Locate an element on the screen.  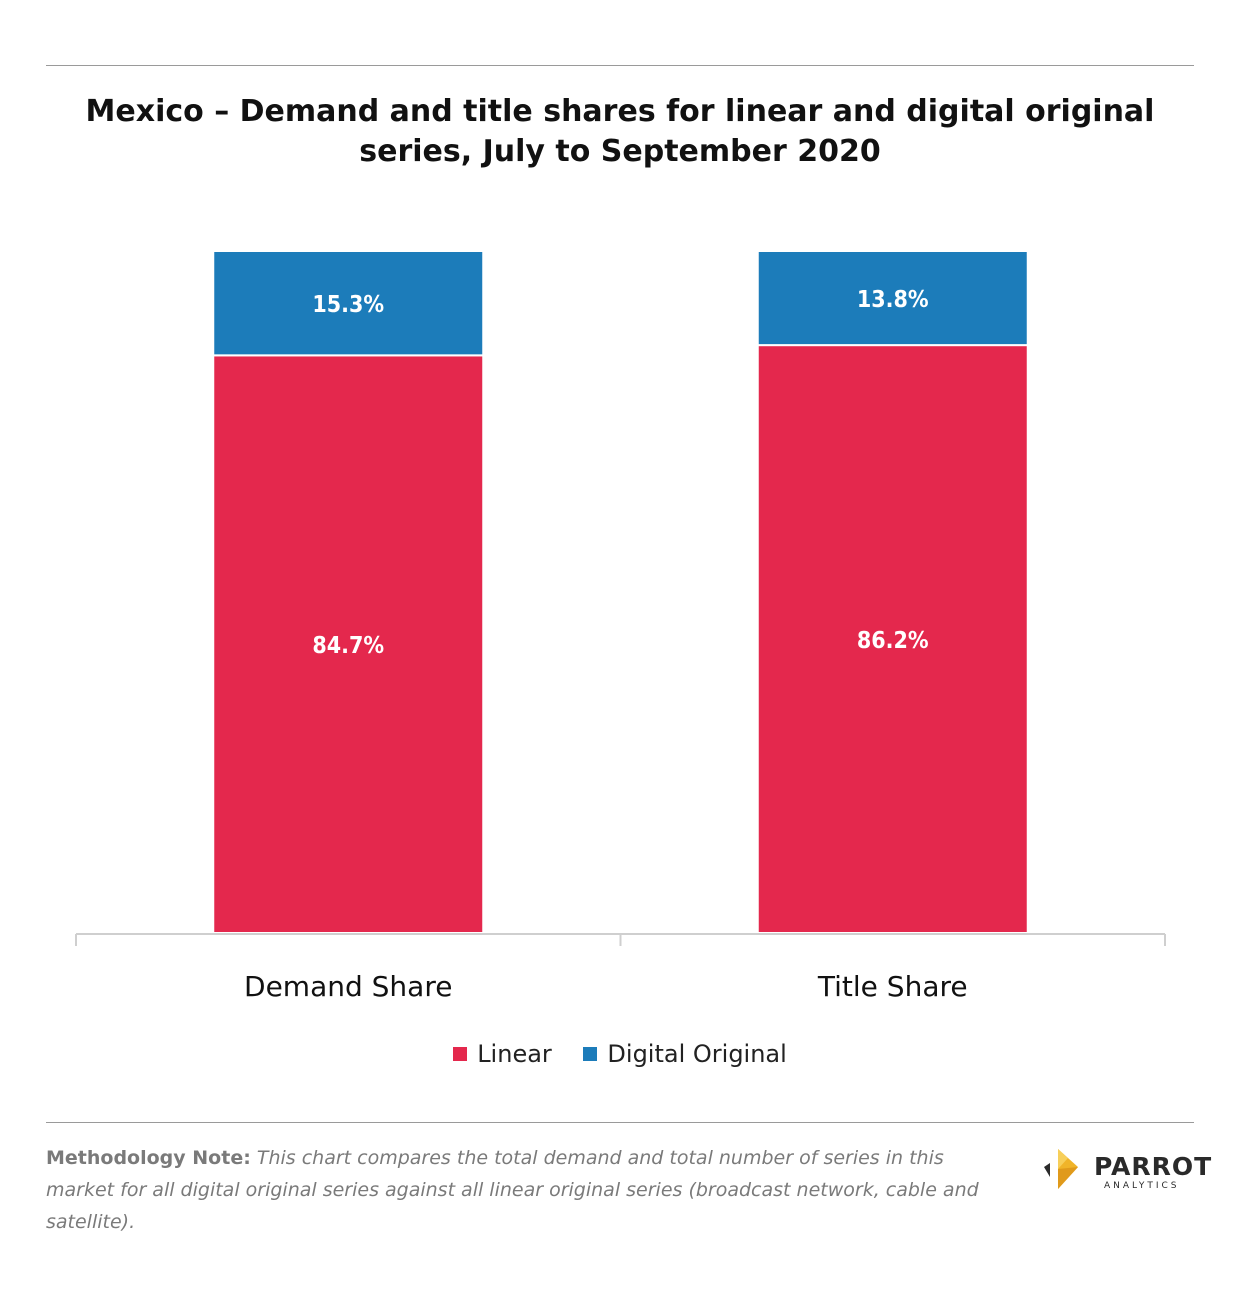
bar-digital-original-demand-share is located at coordinates (348, 303).